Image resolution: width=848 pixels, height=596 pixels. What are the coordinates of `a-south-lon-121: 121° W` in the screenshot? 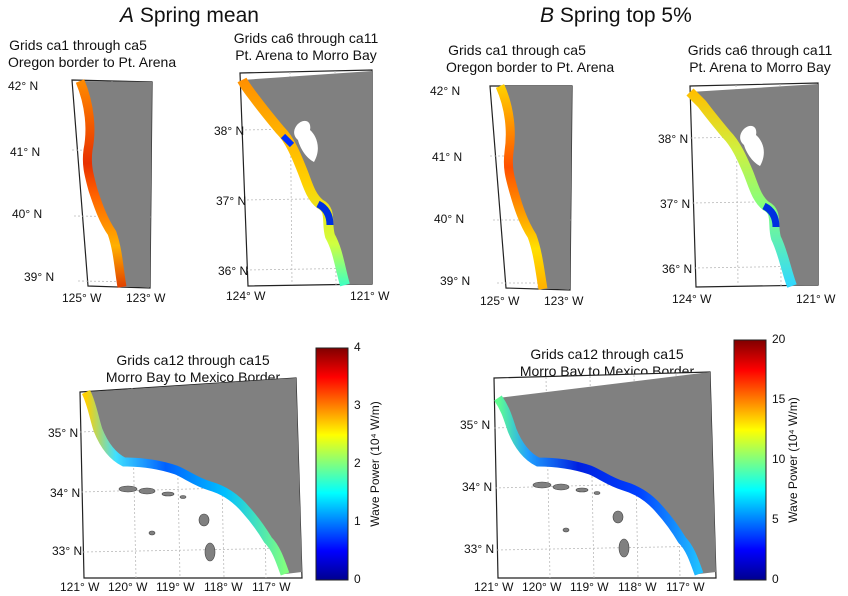 It's located at (80, 587).